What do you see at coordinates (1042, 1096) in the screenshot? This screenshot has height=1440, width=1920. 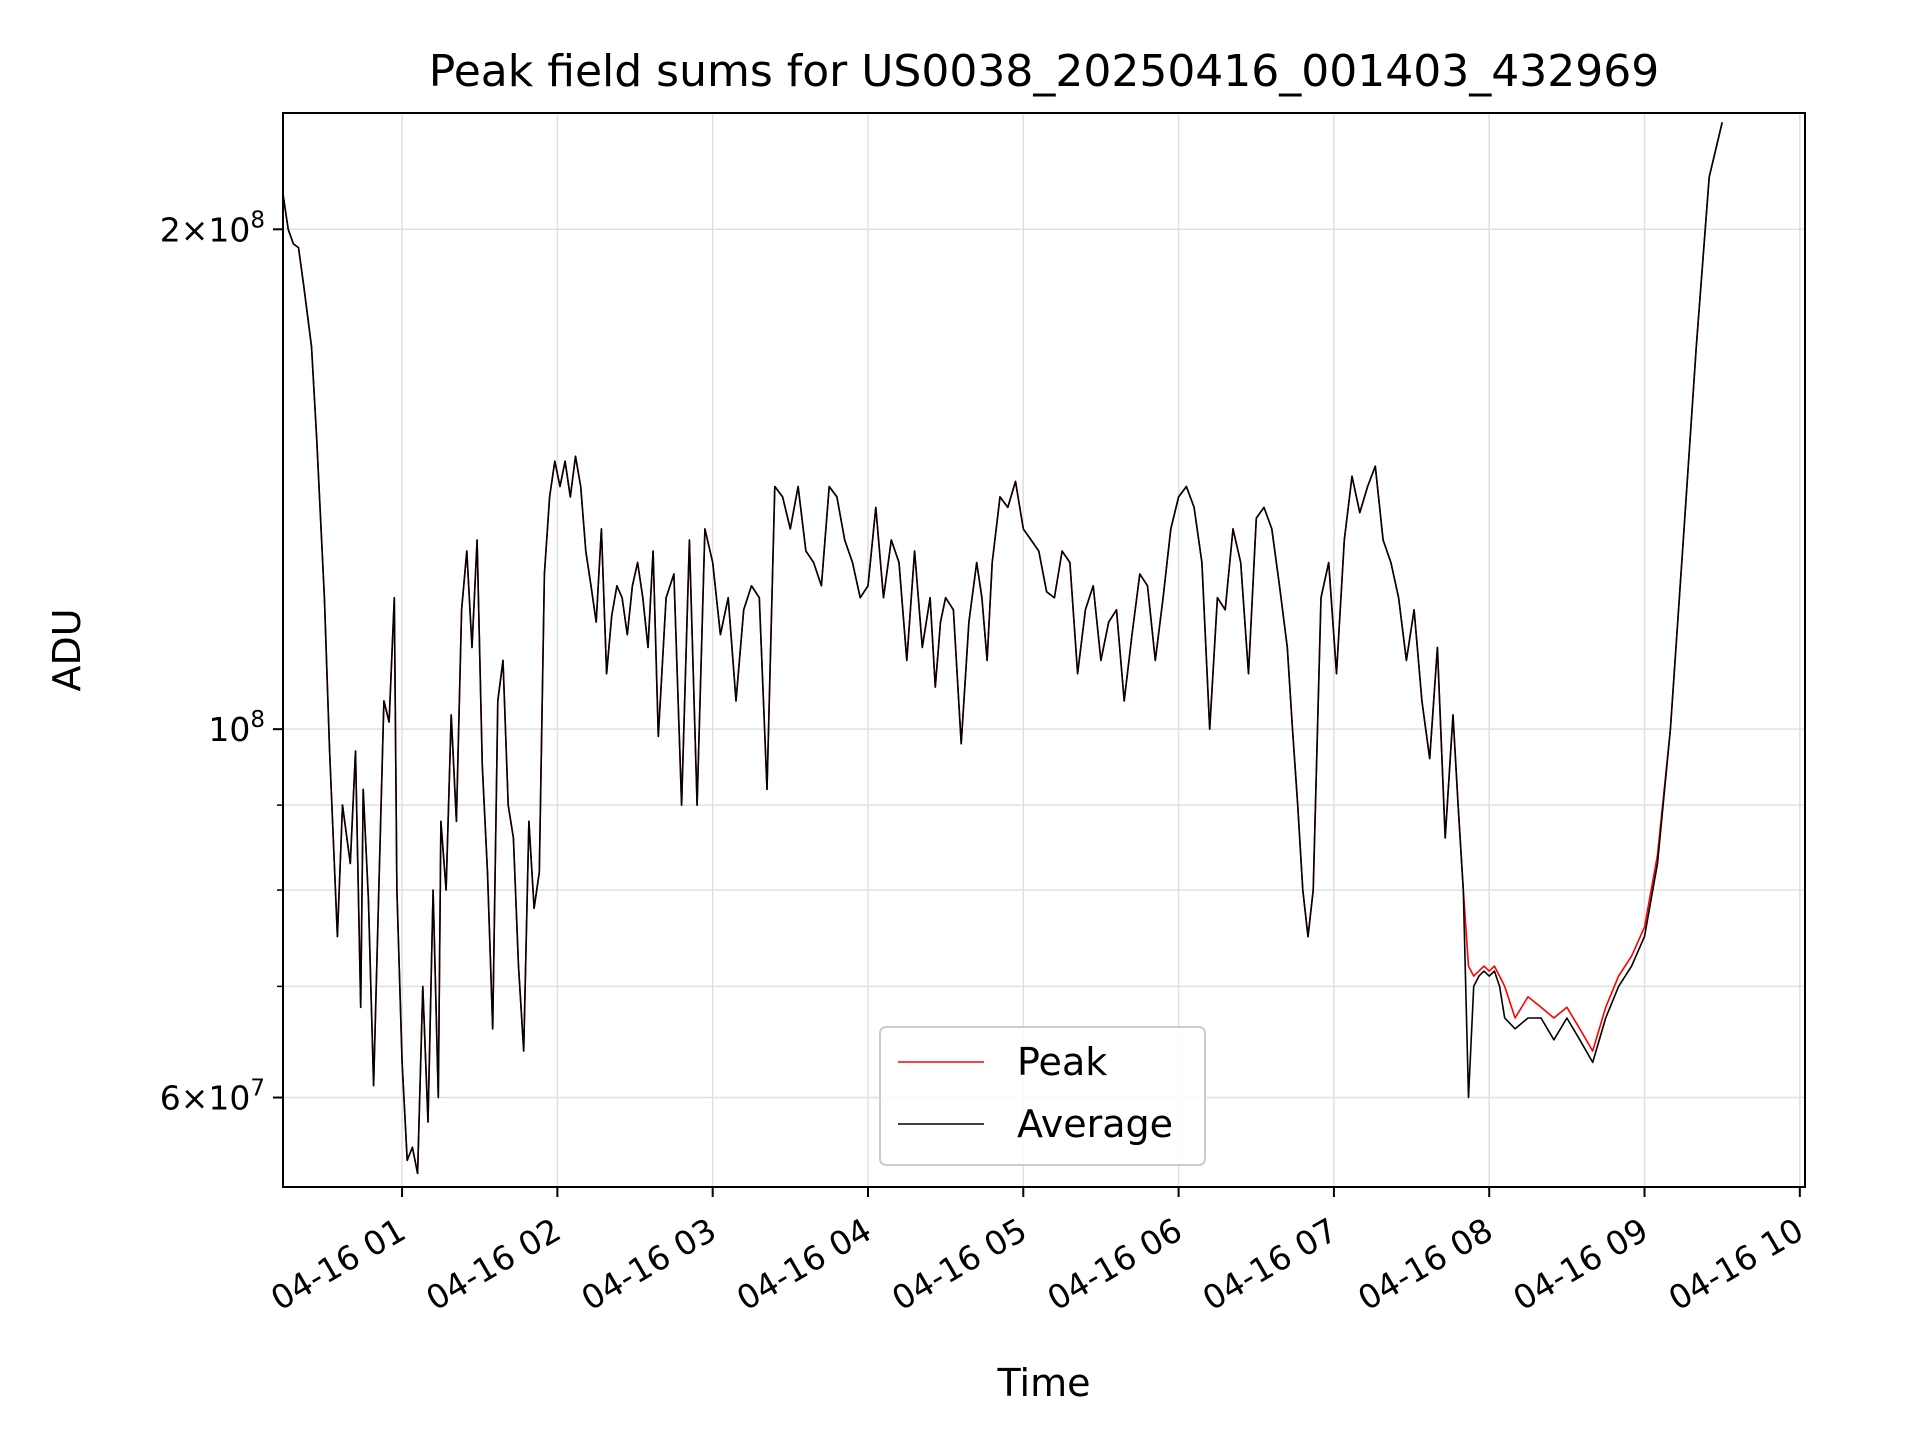 I see `legend: Peak Average` at bounding box center [1042, 1096].